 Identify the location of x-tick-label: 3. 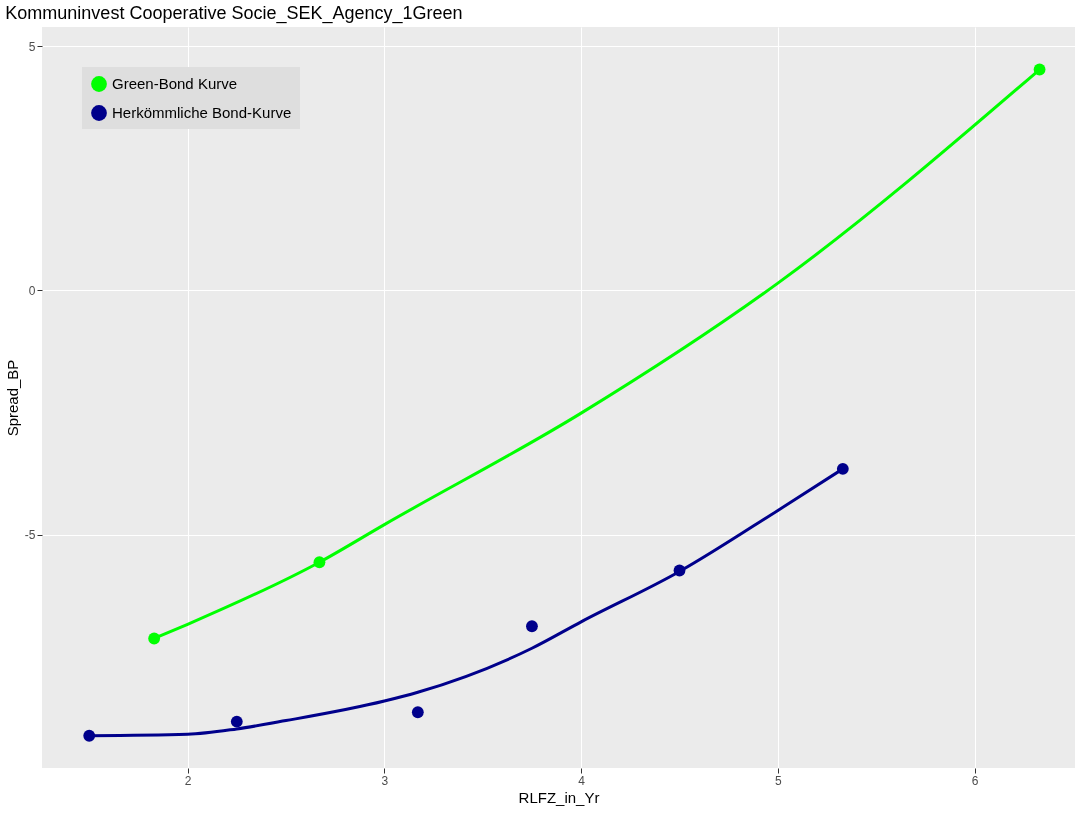
(385, 780).